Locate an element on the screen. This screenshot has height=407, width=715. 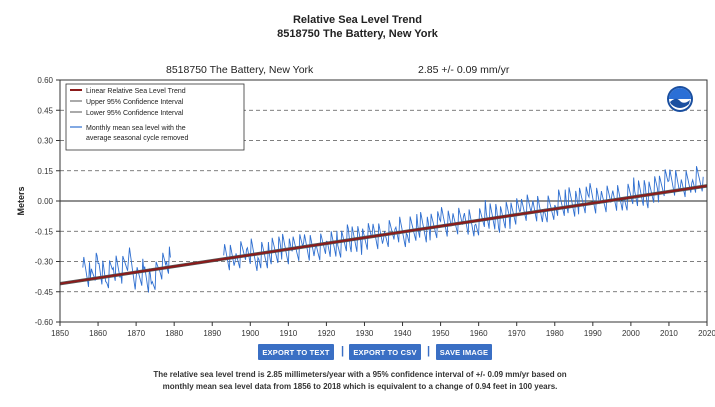
legend-label: Lower 95% Confidence Interval is located at coordinates (135, 113).